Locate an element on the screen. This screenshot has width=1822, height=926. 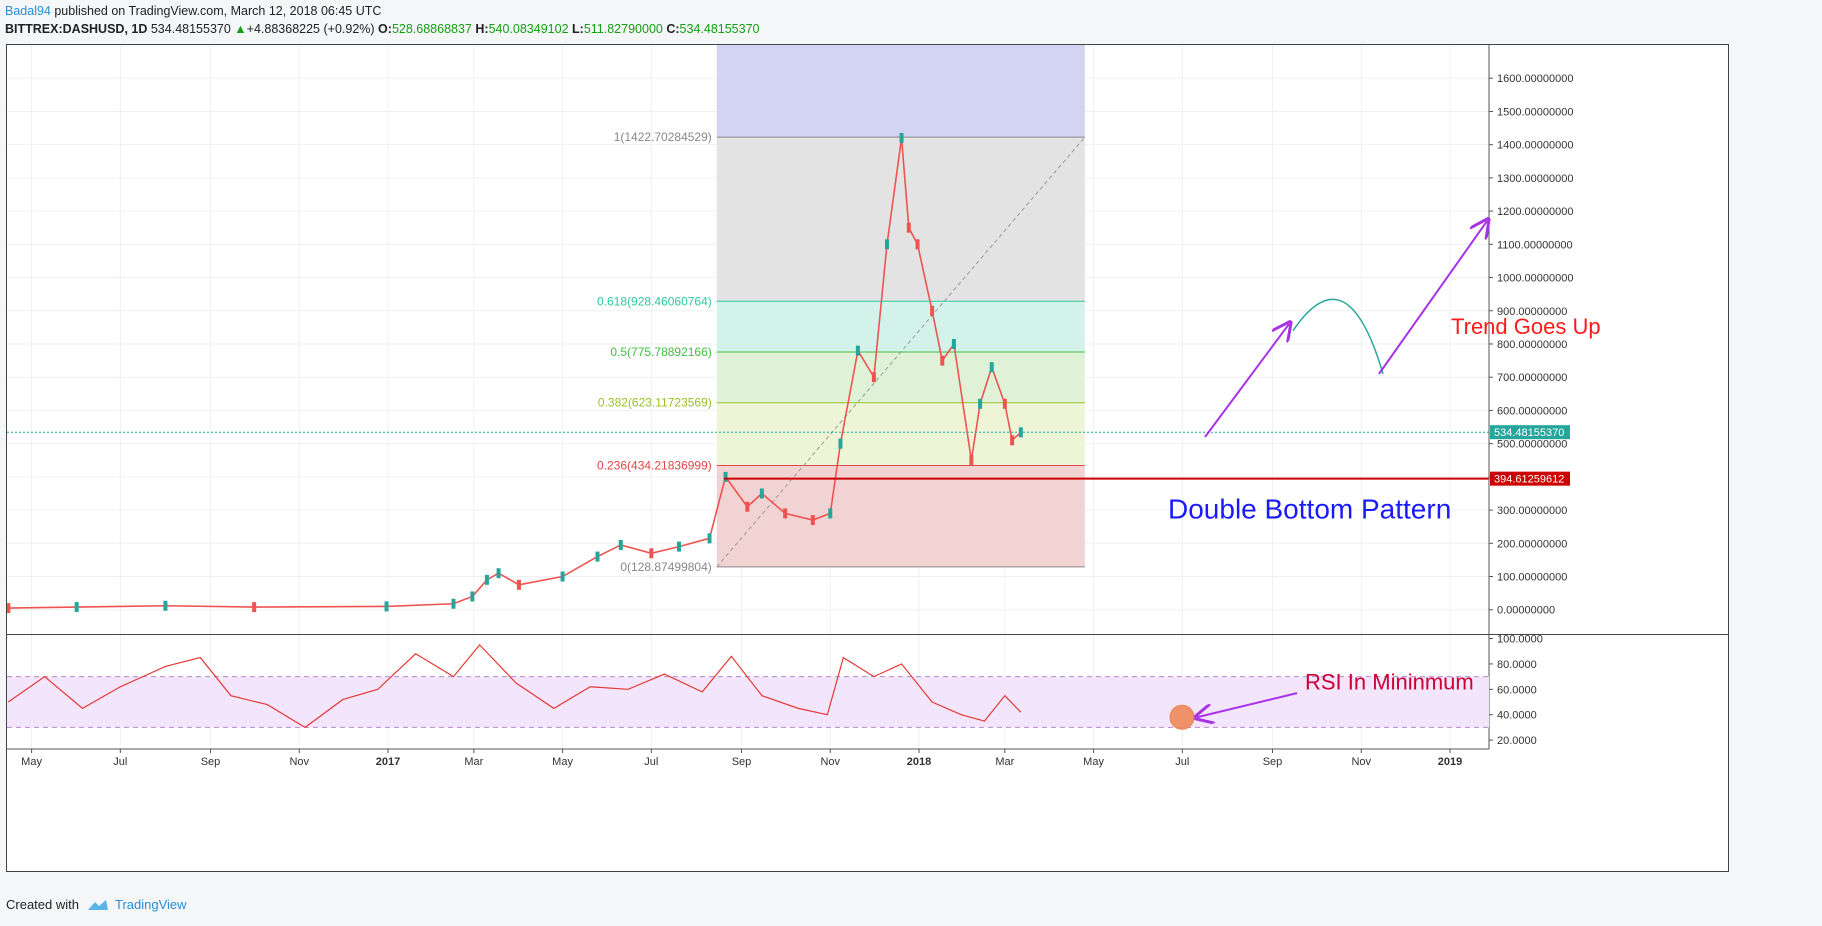
rsi-annotation: RSI In Mininmum is located at coordinates (1389, 681).